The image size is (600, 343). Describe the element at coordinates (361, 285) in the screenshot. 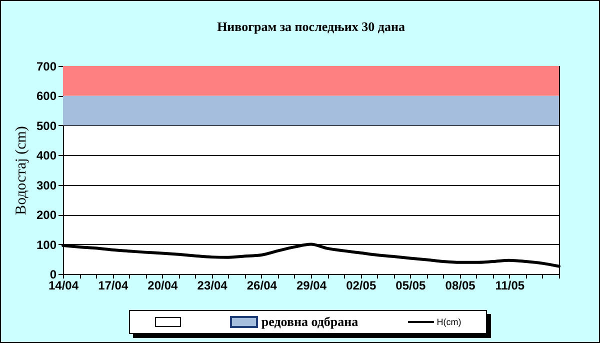

I see `x-tick-label: 02/05` at that location.